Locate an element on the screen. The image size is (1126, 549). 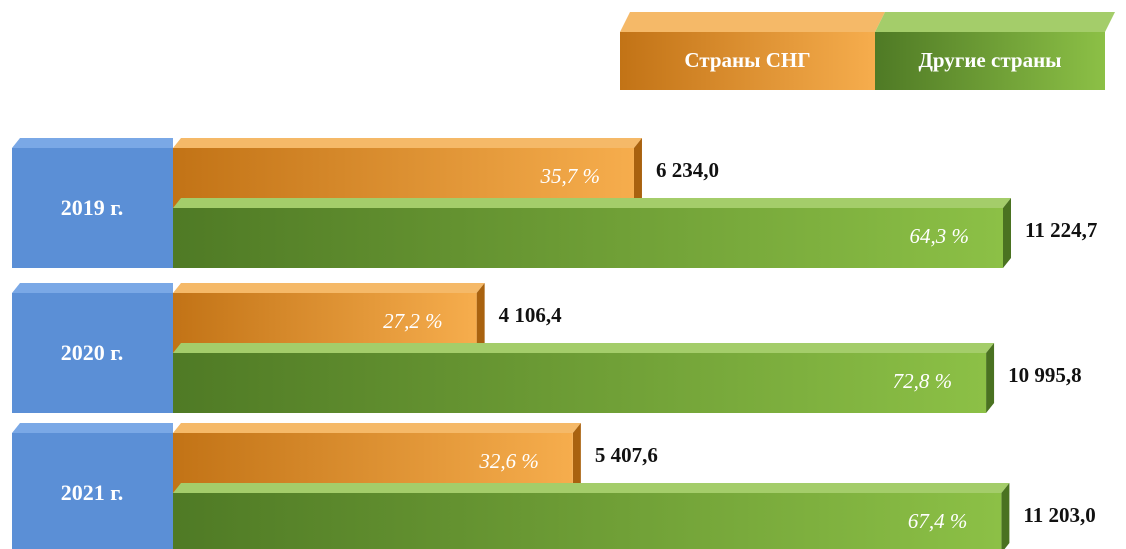
category-label: 2021 г. is located at coordinates (92, 492).